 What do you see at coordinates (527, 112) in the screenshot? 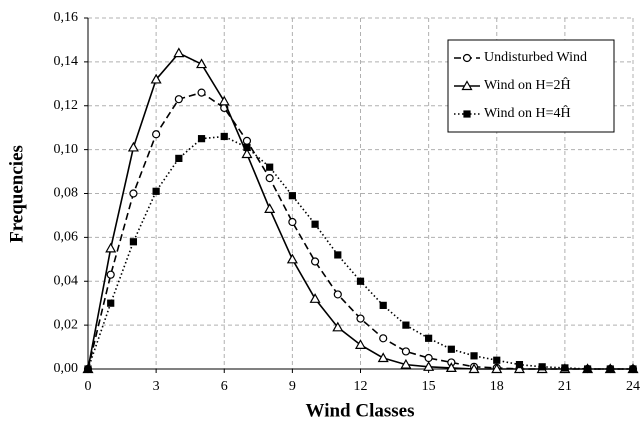
I see `legend-label: Wind on H=4Ĥ` at bounding box center [527, 112].